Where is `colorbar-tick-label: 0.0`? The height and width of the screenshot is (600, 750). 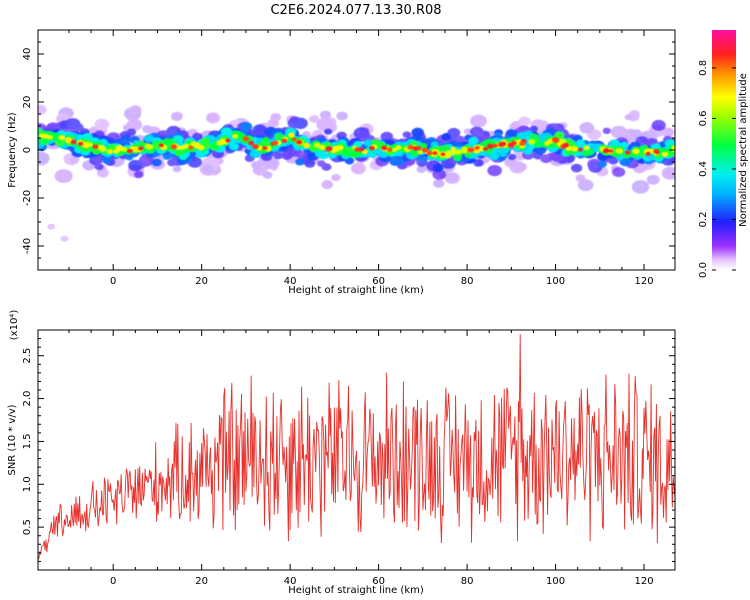
colorbar-tick-label: 0.0 is located at coordinates (703, 270).